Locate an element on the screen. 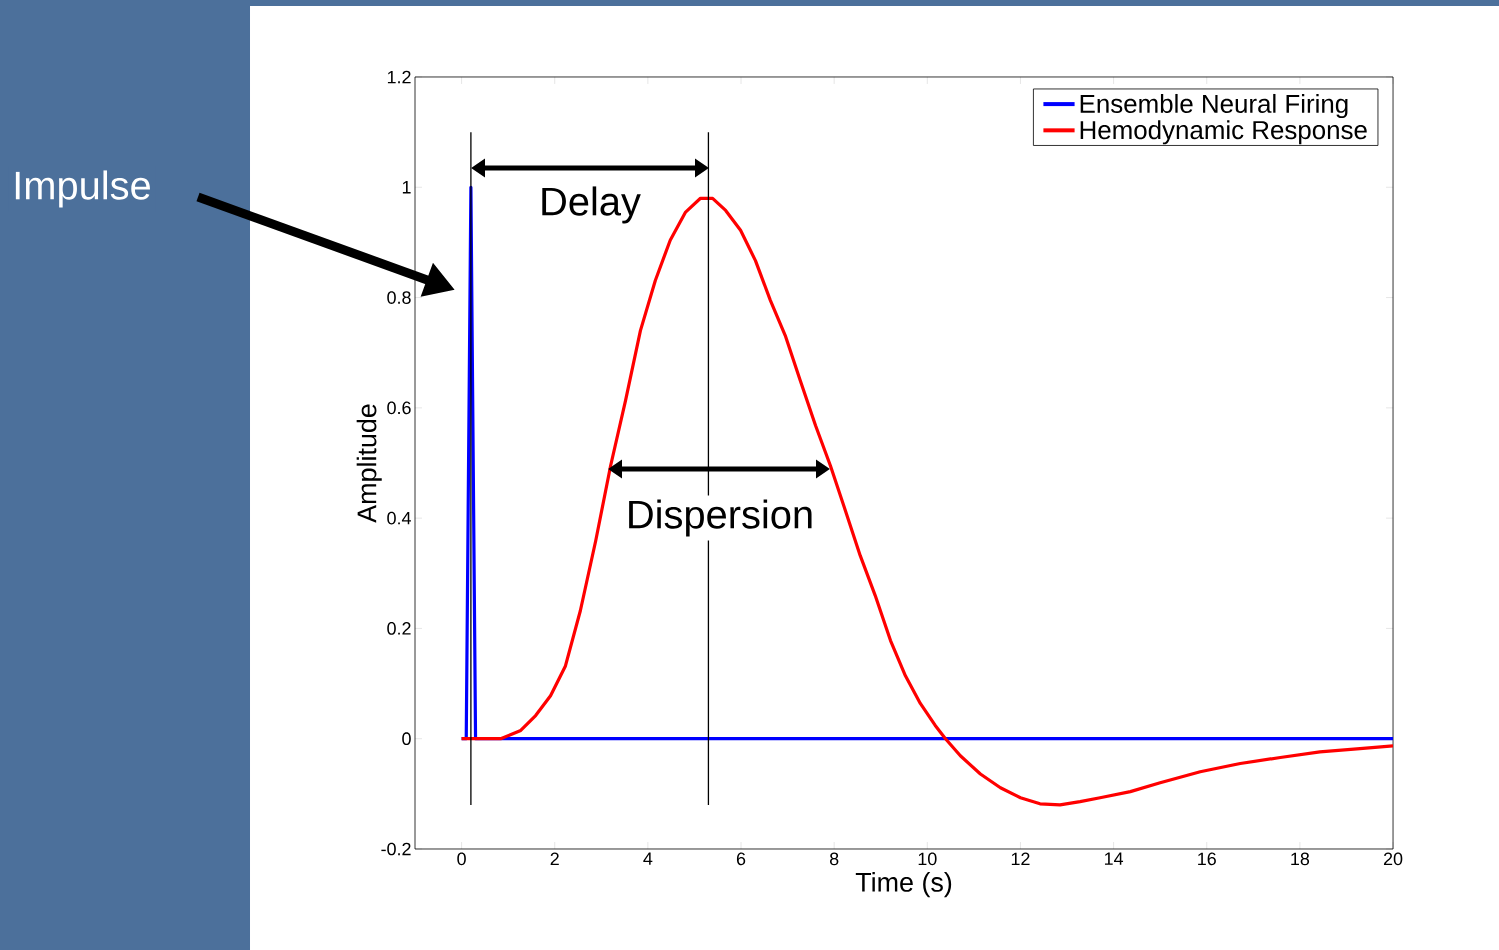 The height and width of the screenshot is (950, 1499). y-tick-label: 0.8 is located at coordinates (399, 297).